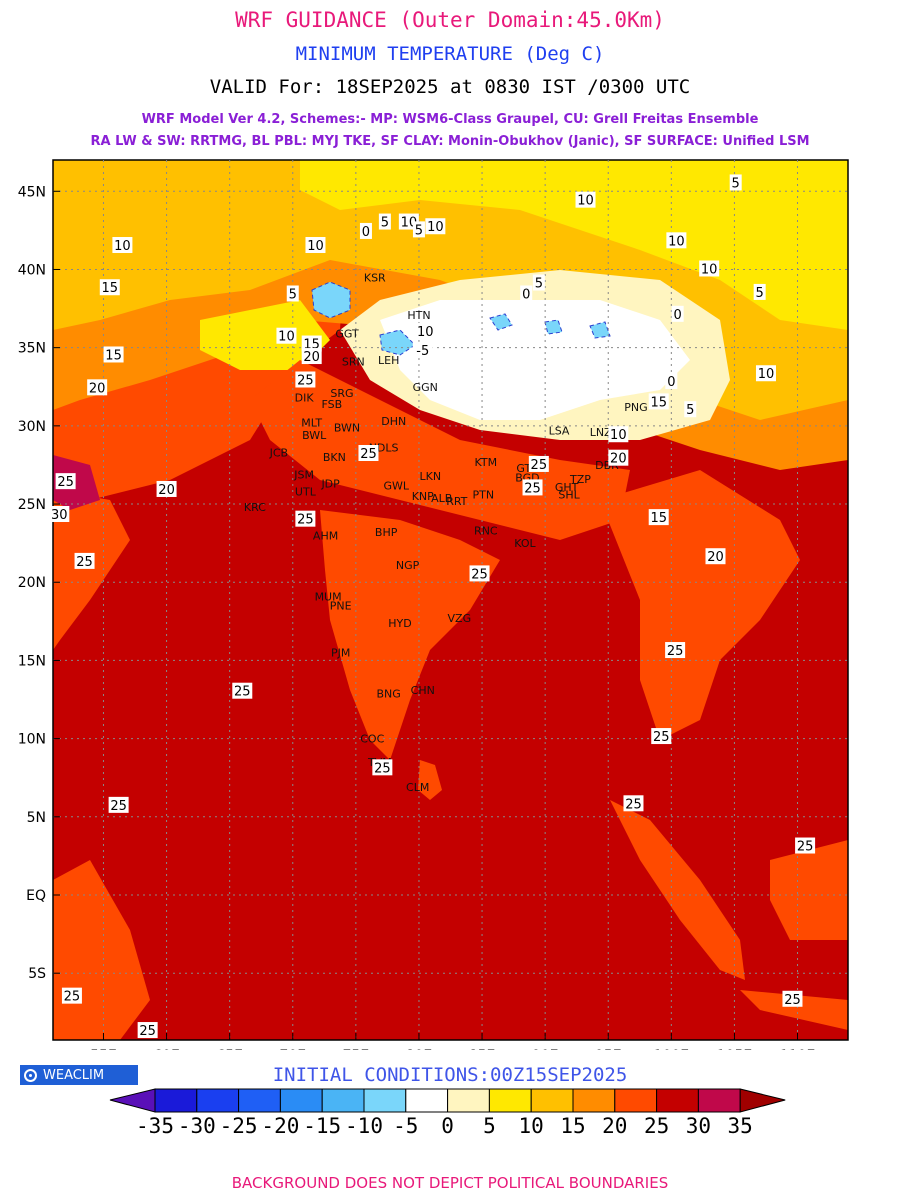  Describe the element at coordinates (330, 484) in the screenshot. I see `city-label: JDP` at that location.